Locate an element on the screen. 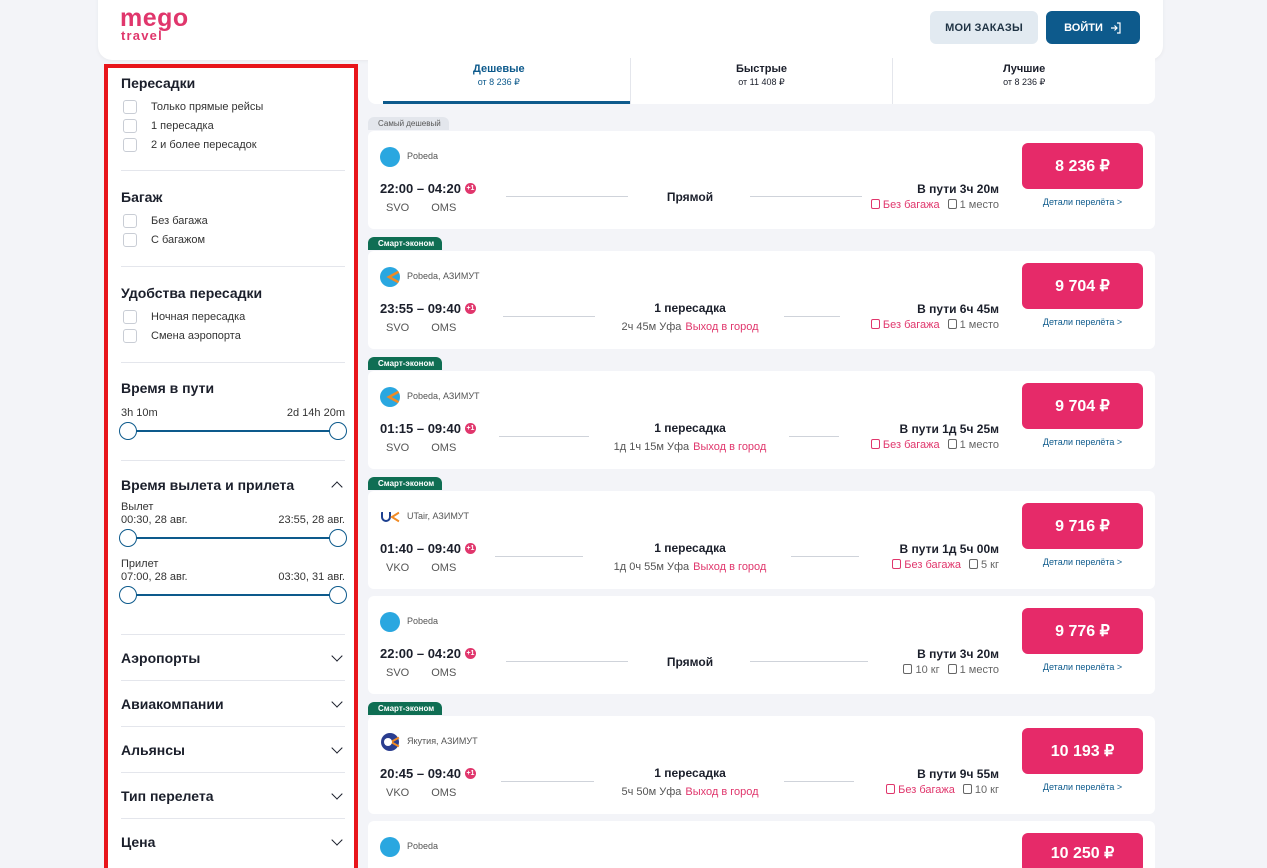 This screenshot has width=1267, height=868. price-button: 8 236 ₽ is located at coordinates (1082, 166).